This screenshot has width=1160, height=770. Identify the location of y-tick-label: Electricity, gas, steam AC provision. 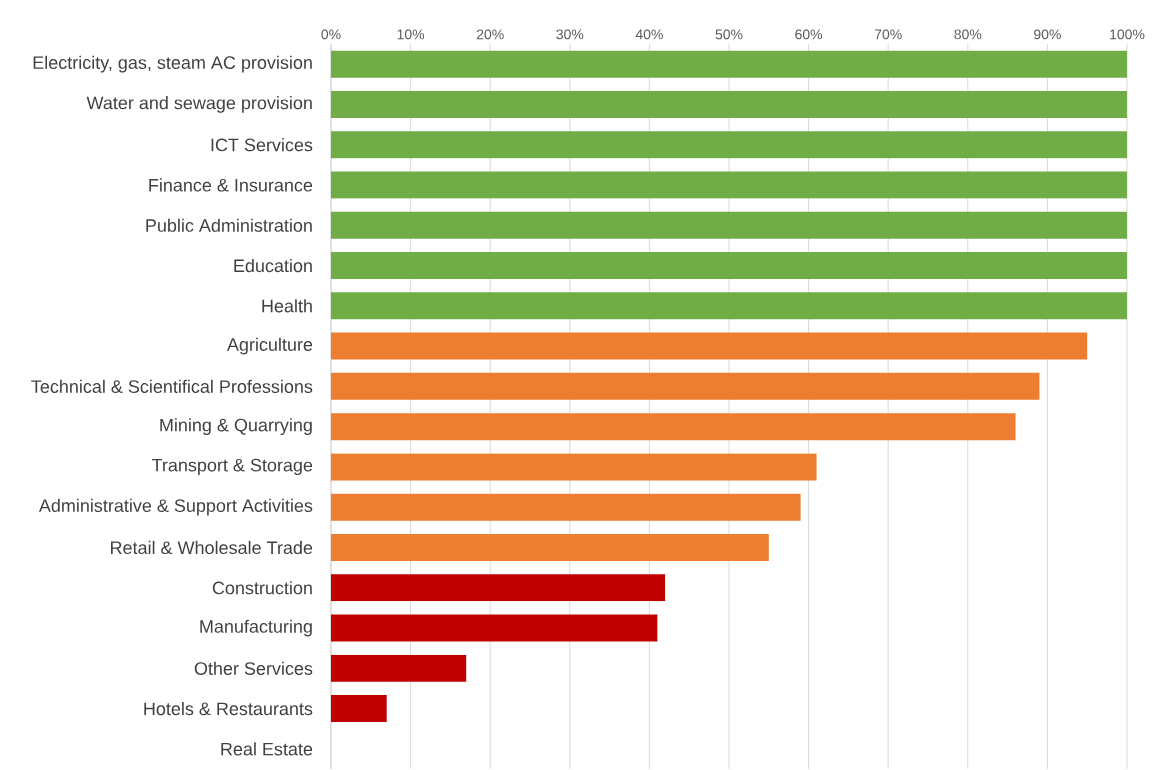
(172, 64).